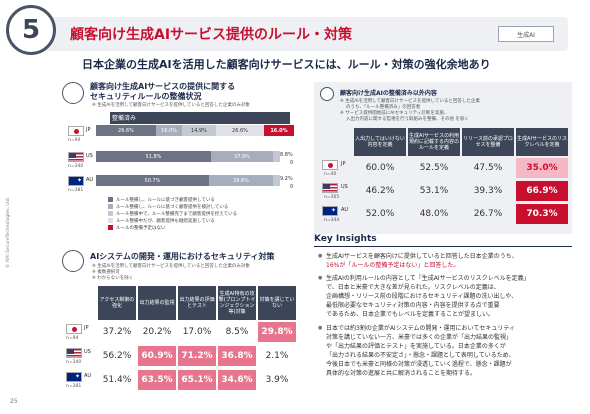 The width and height of the screenshot is (590, 414). I want to click on table-cell: 35.0%, so click(542, 168).